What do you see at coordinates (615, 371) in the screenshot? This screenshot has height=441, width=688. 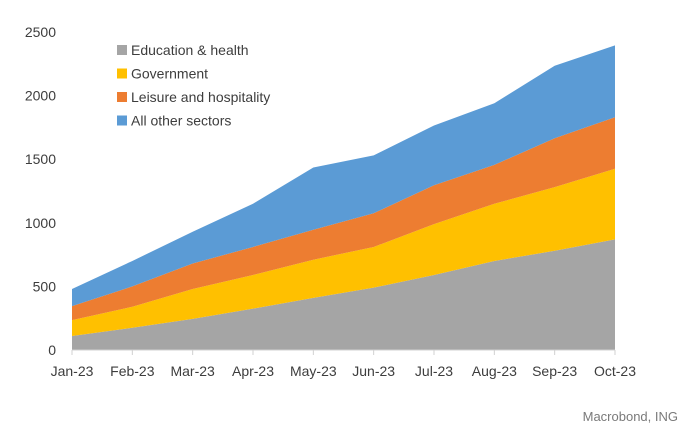 I see `x-tick-label: Oct-23` at bounding box center [615, 371].